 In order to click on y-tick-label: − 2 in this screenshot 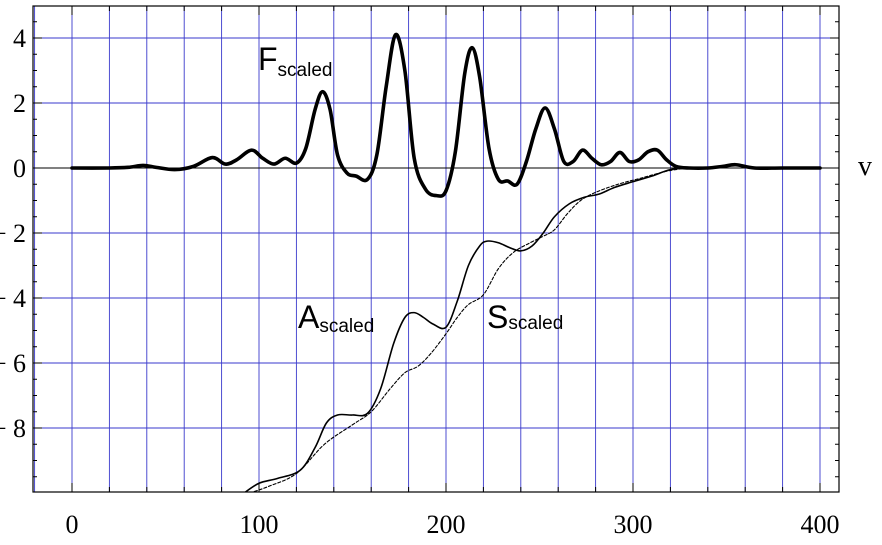, I will do `click(13, 233)`.